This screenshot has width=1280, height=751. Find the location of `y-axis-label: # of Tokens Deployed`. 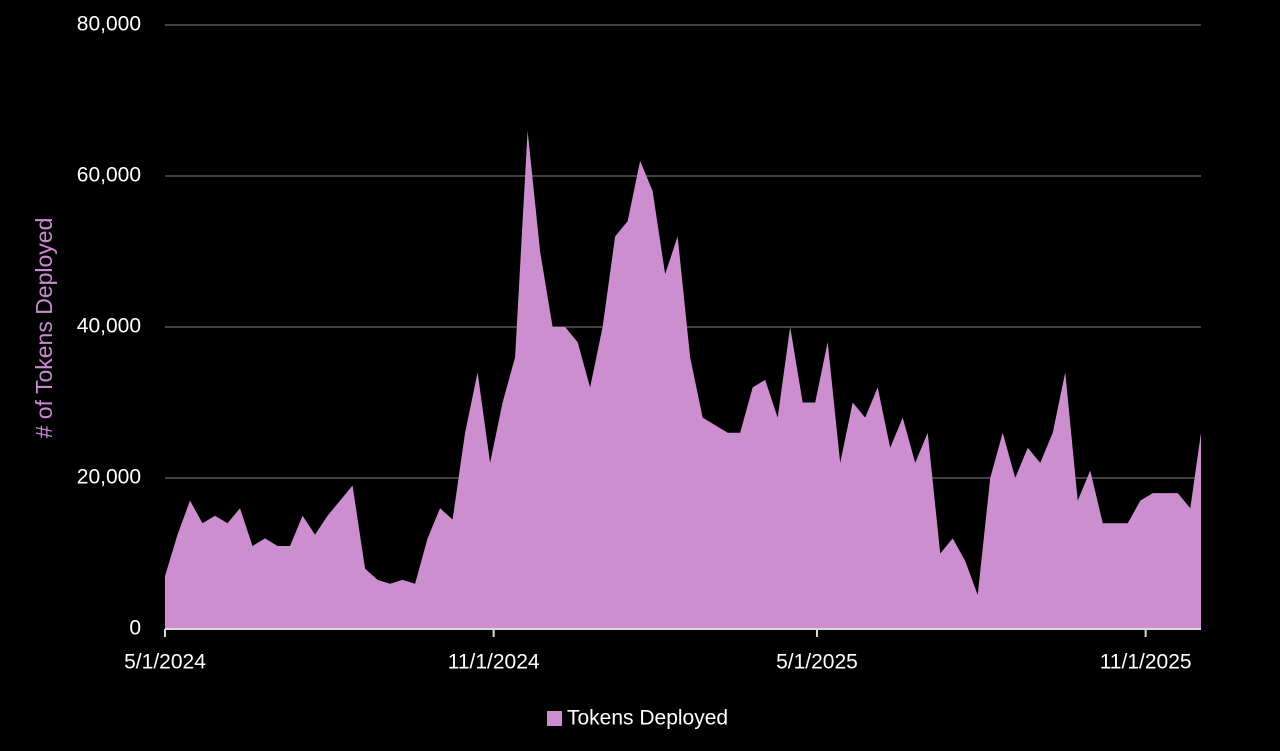

y-axis-label: # of Tokens Deployed is located at coordinates (44, 328).